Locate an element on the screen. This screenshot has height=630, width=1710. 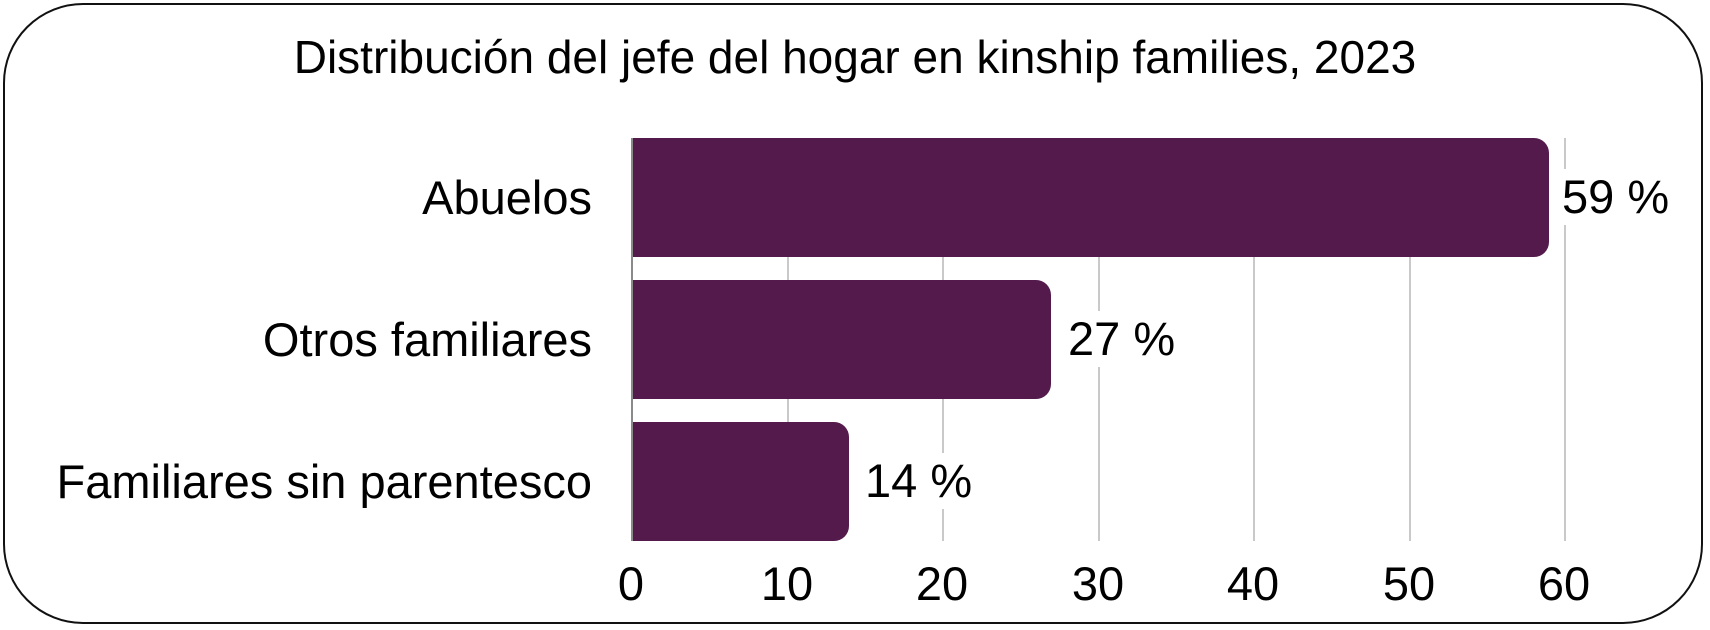
value-label-abuelos: 59 % is located at coordinates (1618, 197).